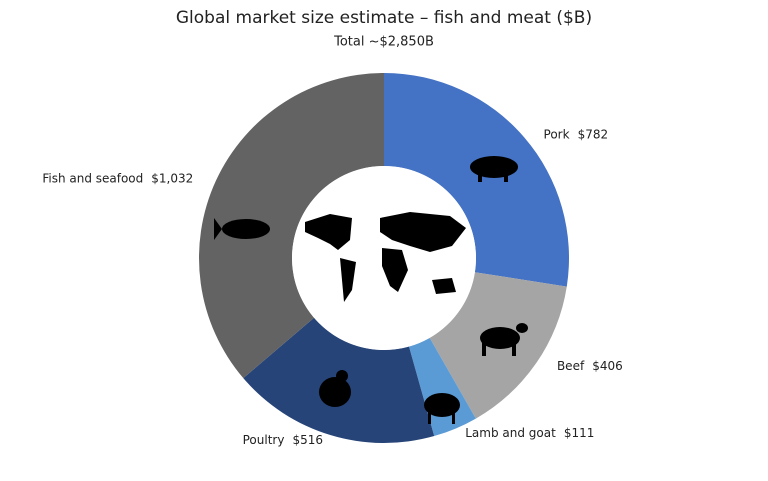 The image size is (768, 481). I want to click on world-map, so click(385, 257).